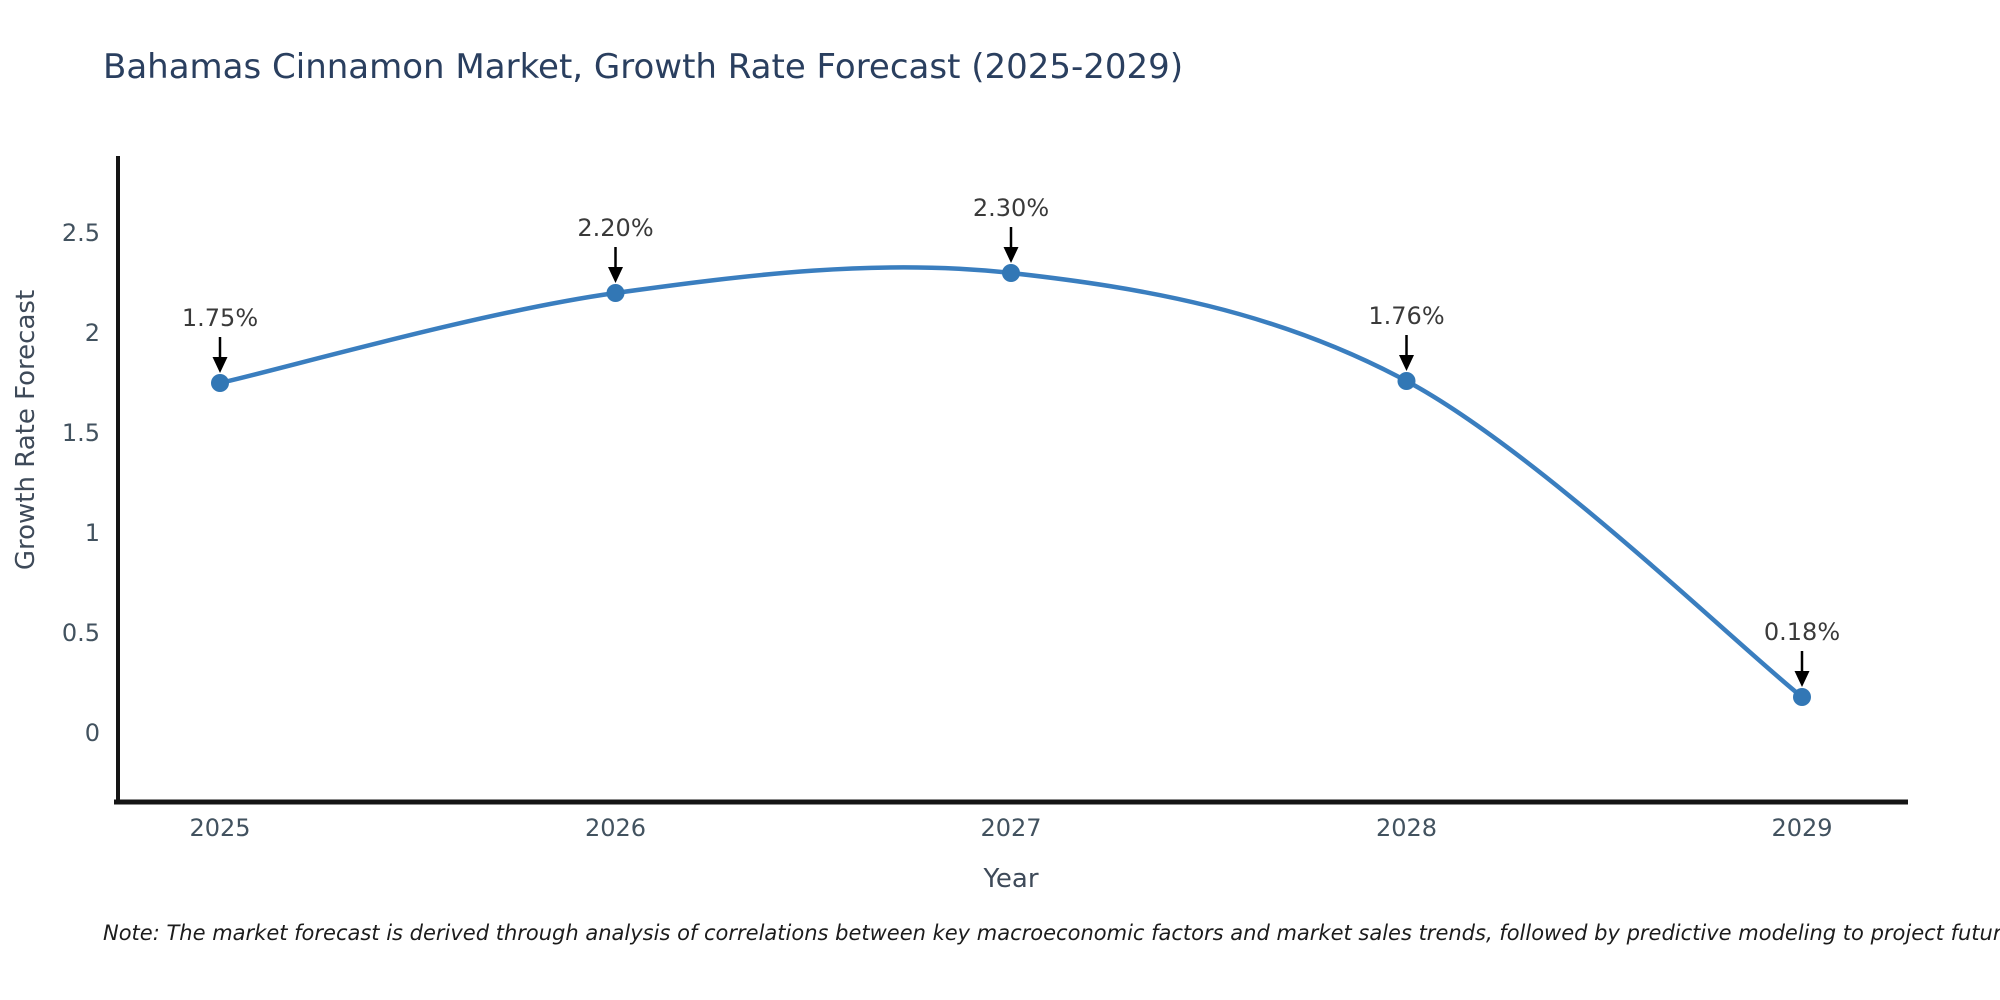 The height and width of the screenshot is (1000, 2000). Describe the element at coordinates (1801, 828) in the screenshot. I see `x-tick-label: 2029` at that location.